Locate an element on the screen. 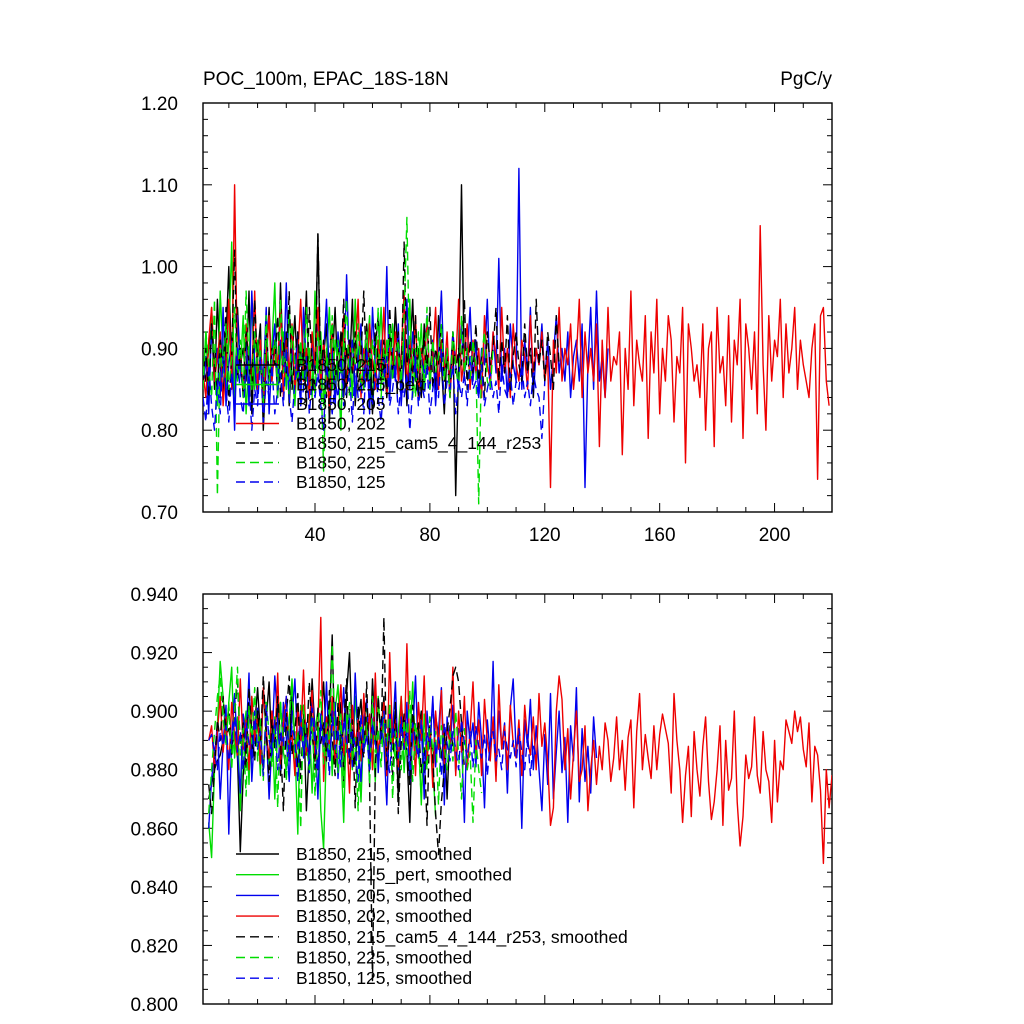 The height and width of the screenshot is (1024, 1024). y-tick-label: 0.920 is located at coordinates (154, 654).